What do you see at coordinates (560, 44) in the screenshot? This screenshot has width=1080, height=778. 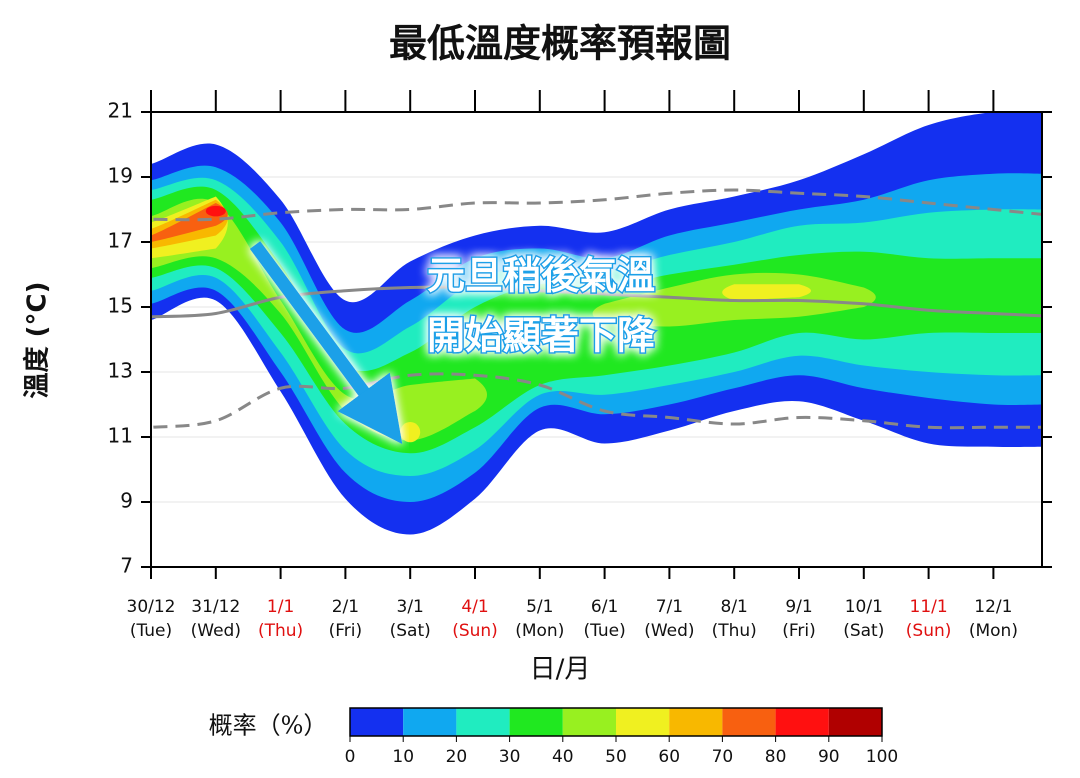 I see `chart-title: 最低溫度概率預報圖` at bounding box center [560, 44].